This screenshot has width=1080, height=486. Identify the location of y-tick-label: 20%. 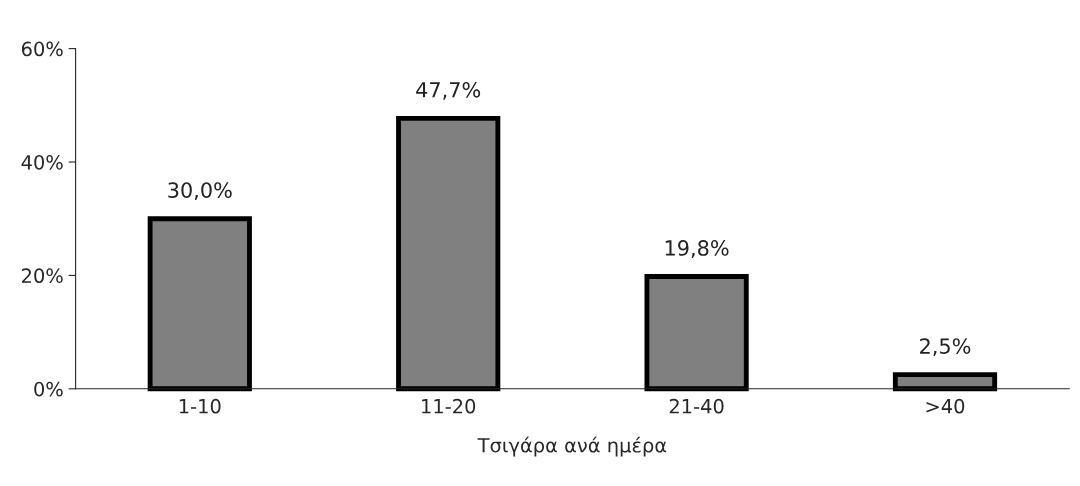
(42, 276).